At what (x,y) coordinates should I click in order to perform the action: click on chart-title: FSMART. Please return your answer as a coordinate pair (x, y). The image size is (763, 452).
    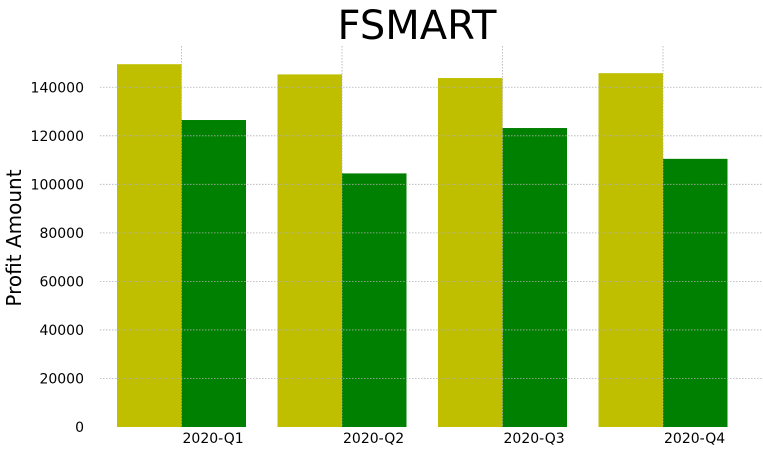
    Looking at the image, I should click on (417, 26).